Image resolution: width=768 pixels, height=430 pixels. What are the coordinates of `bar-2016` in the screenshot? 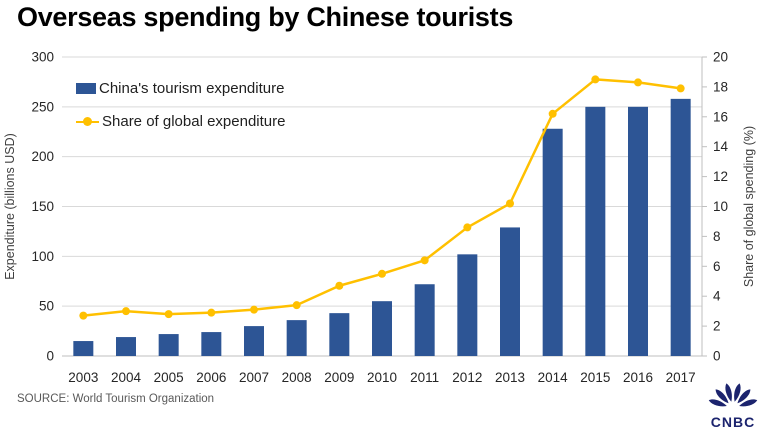 It's located at (638, 231).